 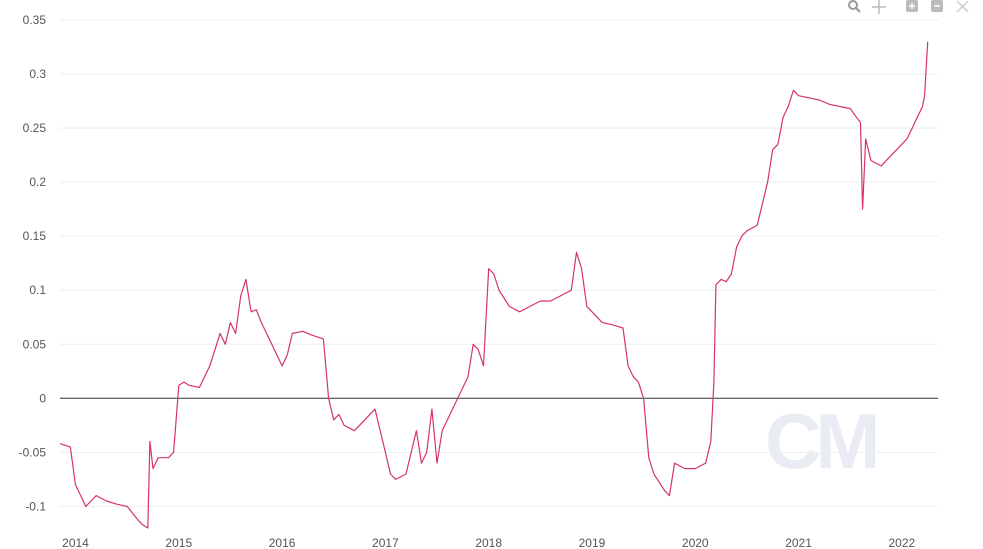 What do you see at coordinates (75, 542) in the screenshot?
I see `x-tick-label: 2014` at bounding box center [75, 542].